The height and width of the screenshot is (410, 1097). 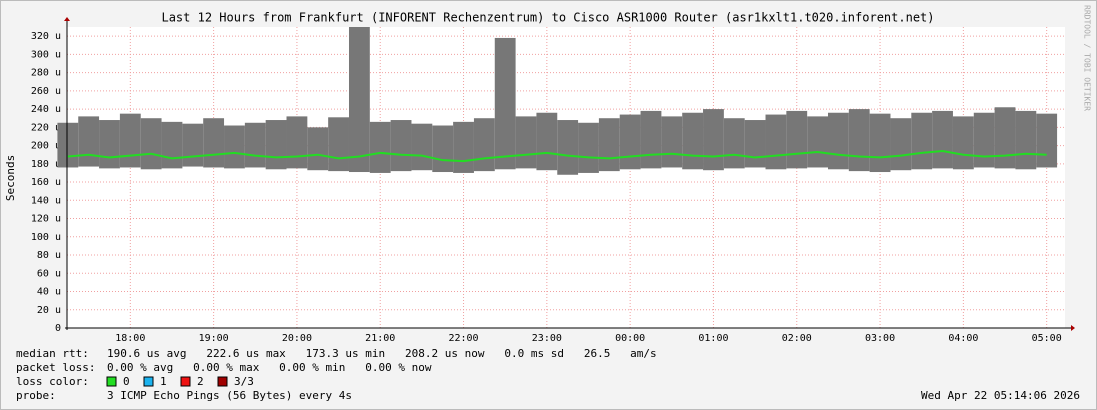 I want to click on y-tick-label: 180 u, so click(x=46, y=164).